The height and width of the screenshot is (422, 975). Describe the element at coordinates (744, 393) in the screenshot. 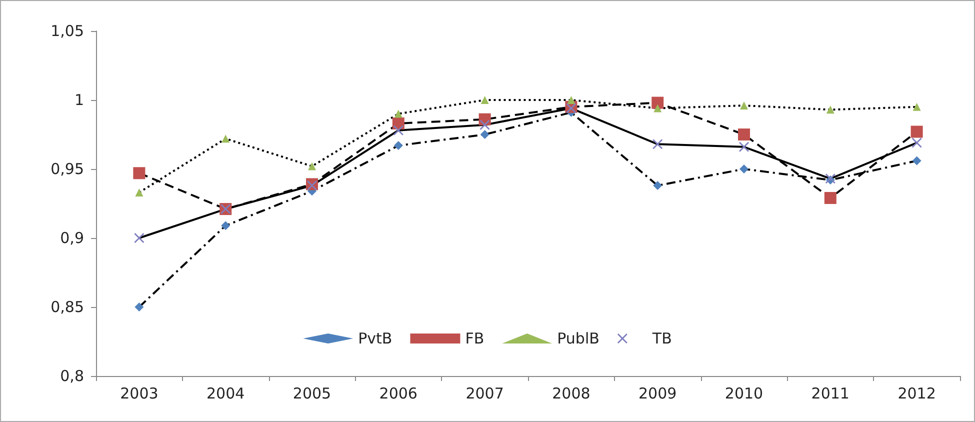

I see `x-tick-label: 2010` at that location.